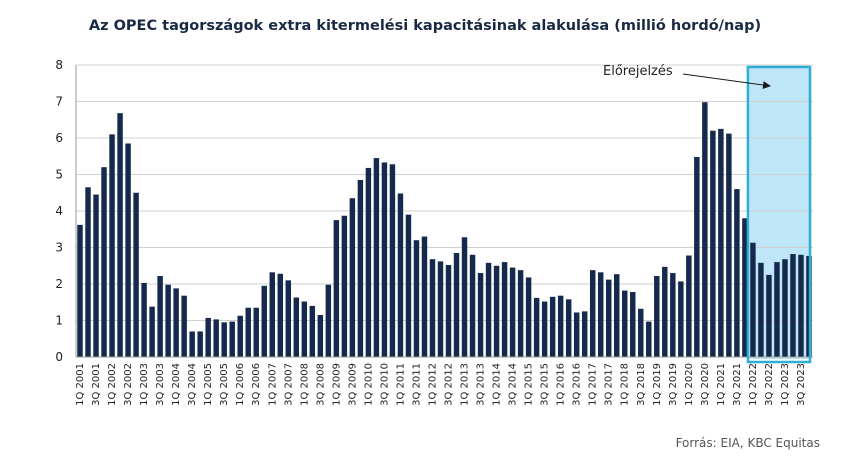 This screenshot has height=474, width=850. What do you see at coordinates (176, 384) in the screenshot?
I see `x-tick-label: 1Q 2004` at bounding box center [176, 384].